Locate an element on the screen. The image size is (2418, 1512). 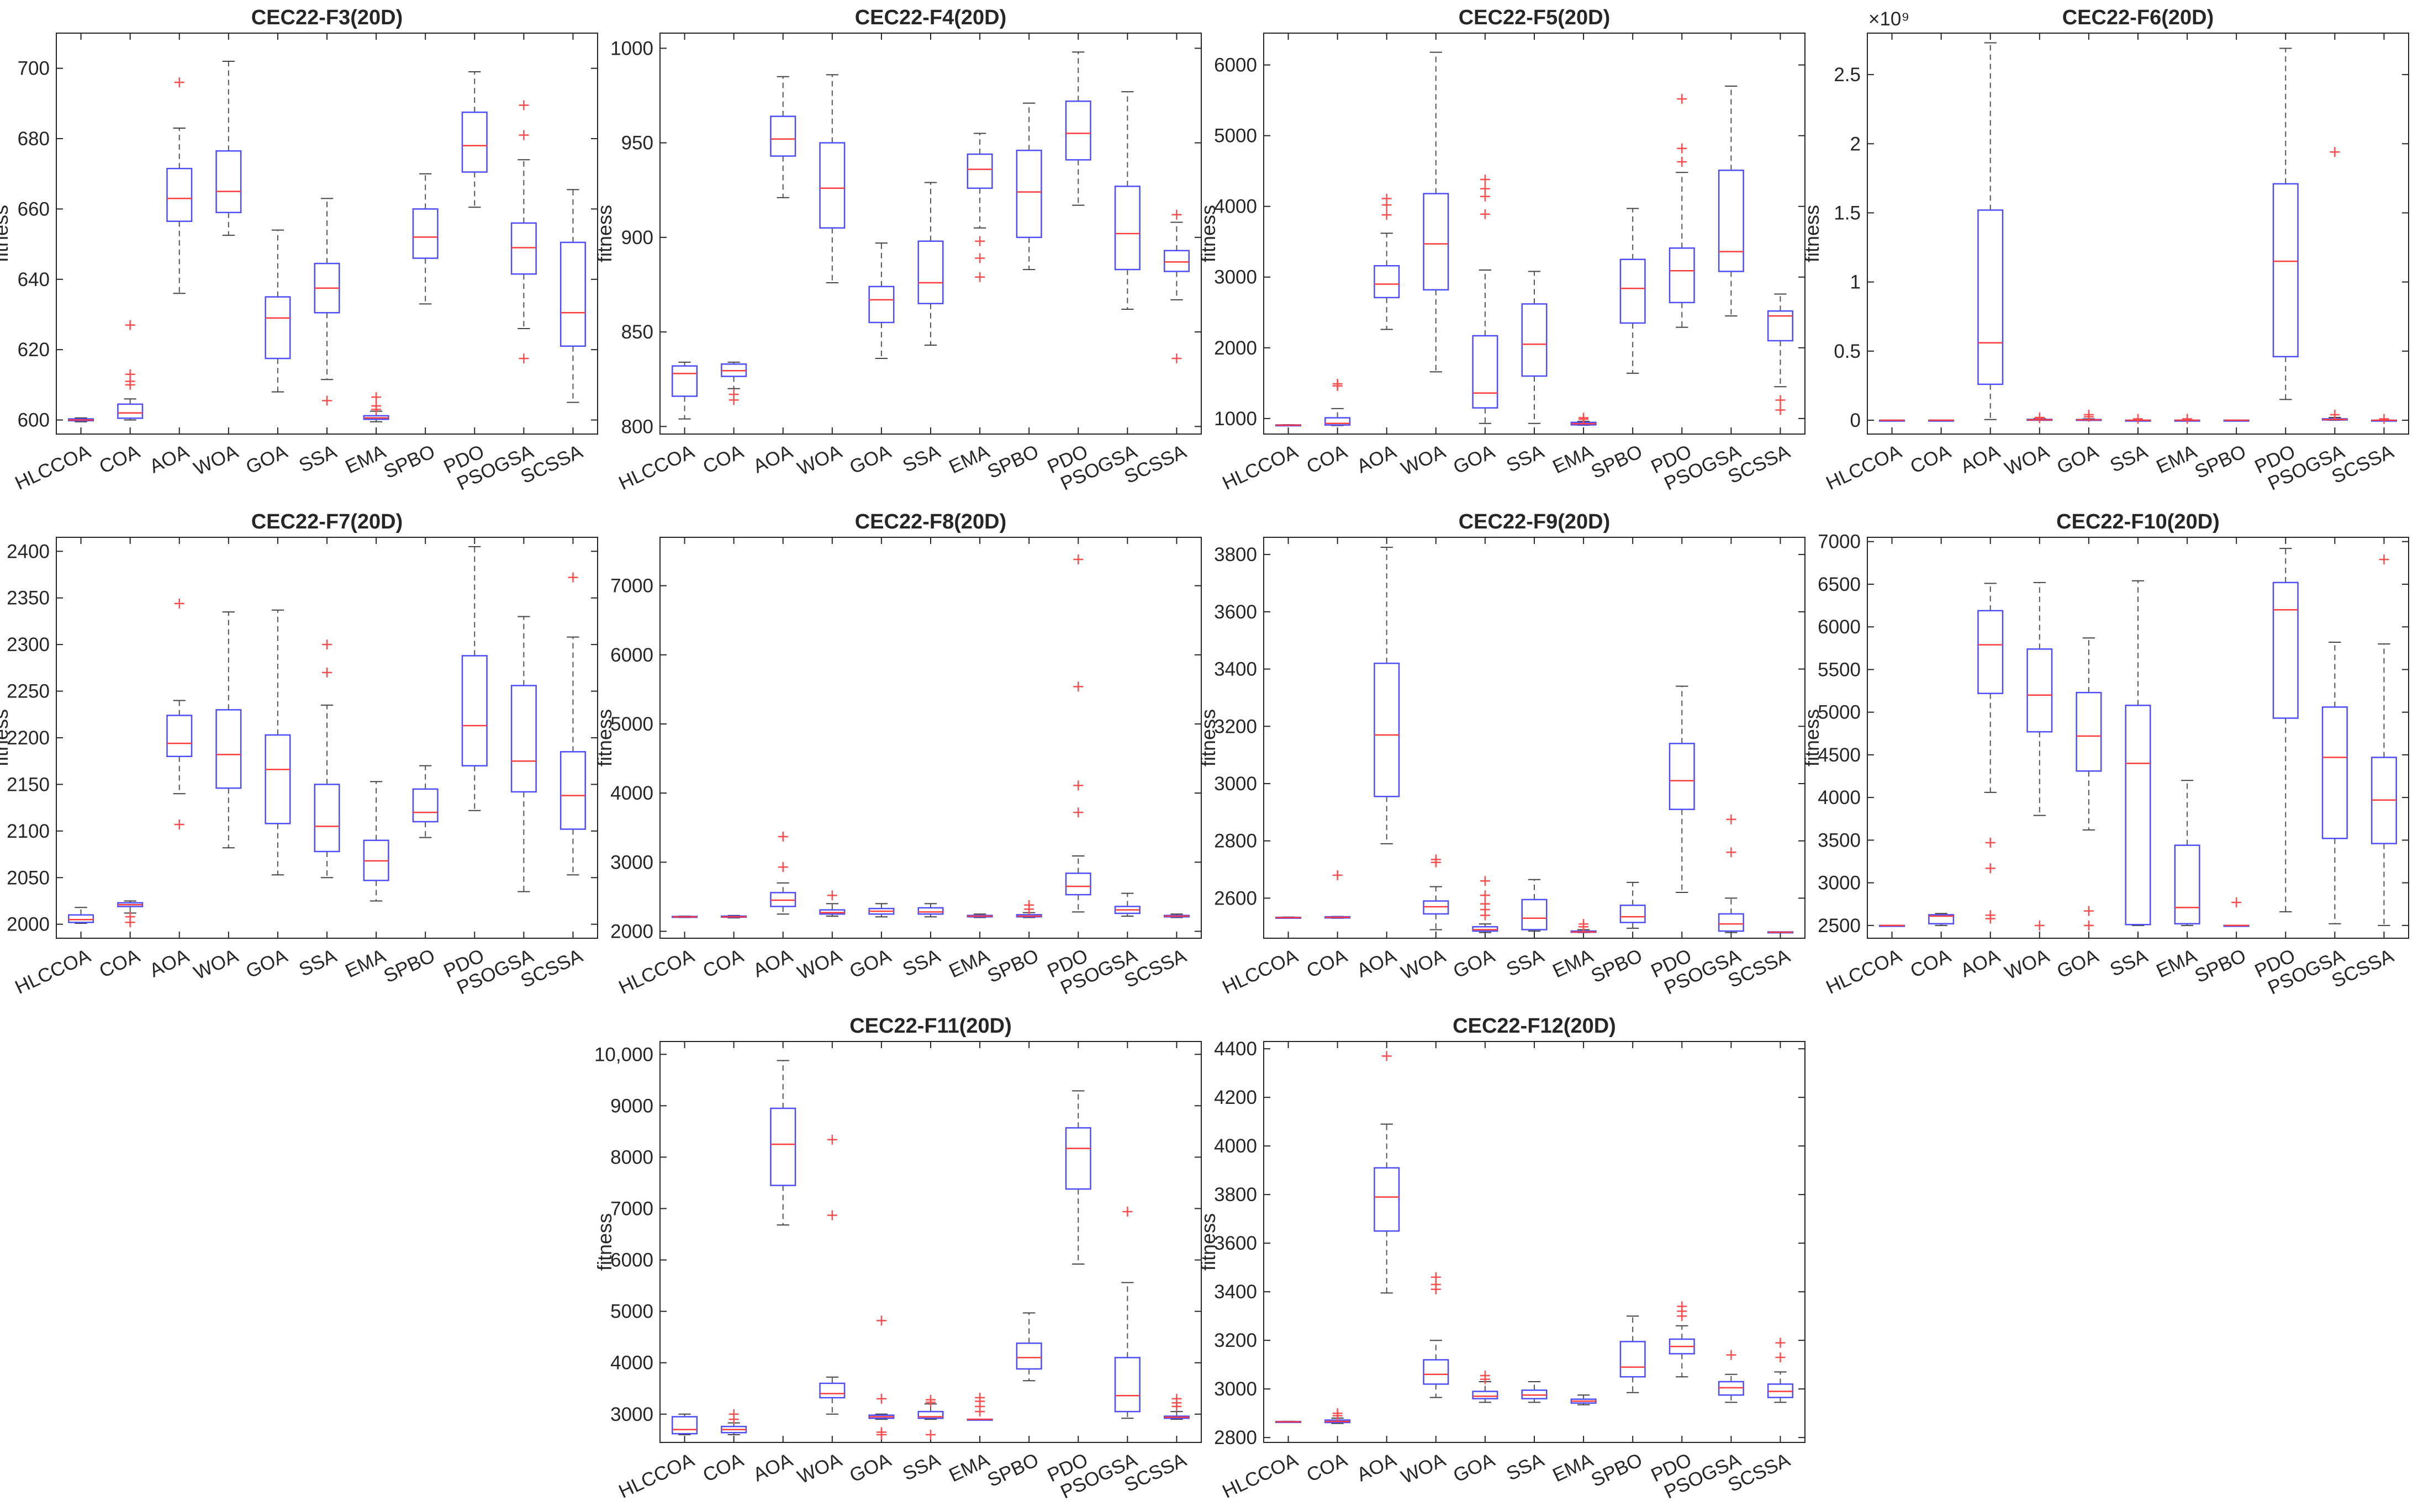
chart-title: CEC22-F7(20D) is located at coordinates (327, 521).